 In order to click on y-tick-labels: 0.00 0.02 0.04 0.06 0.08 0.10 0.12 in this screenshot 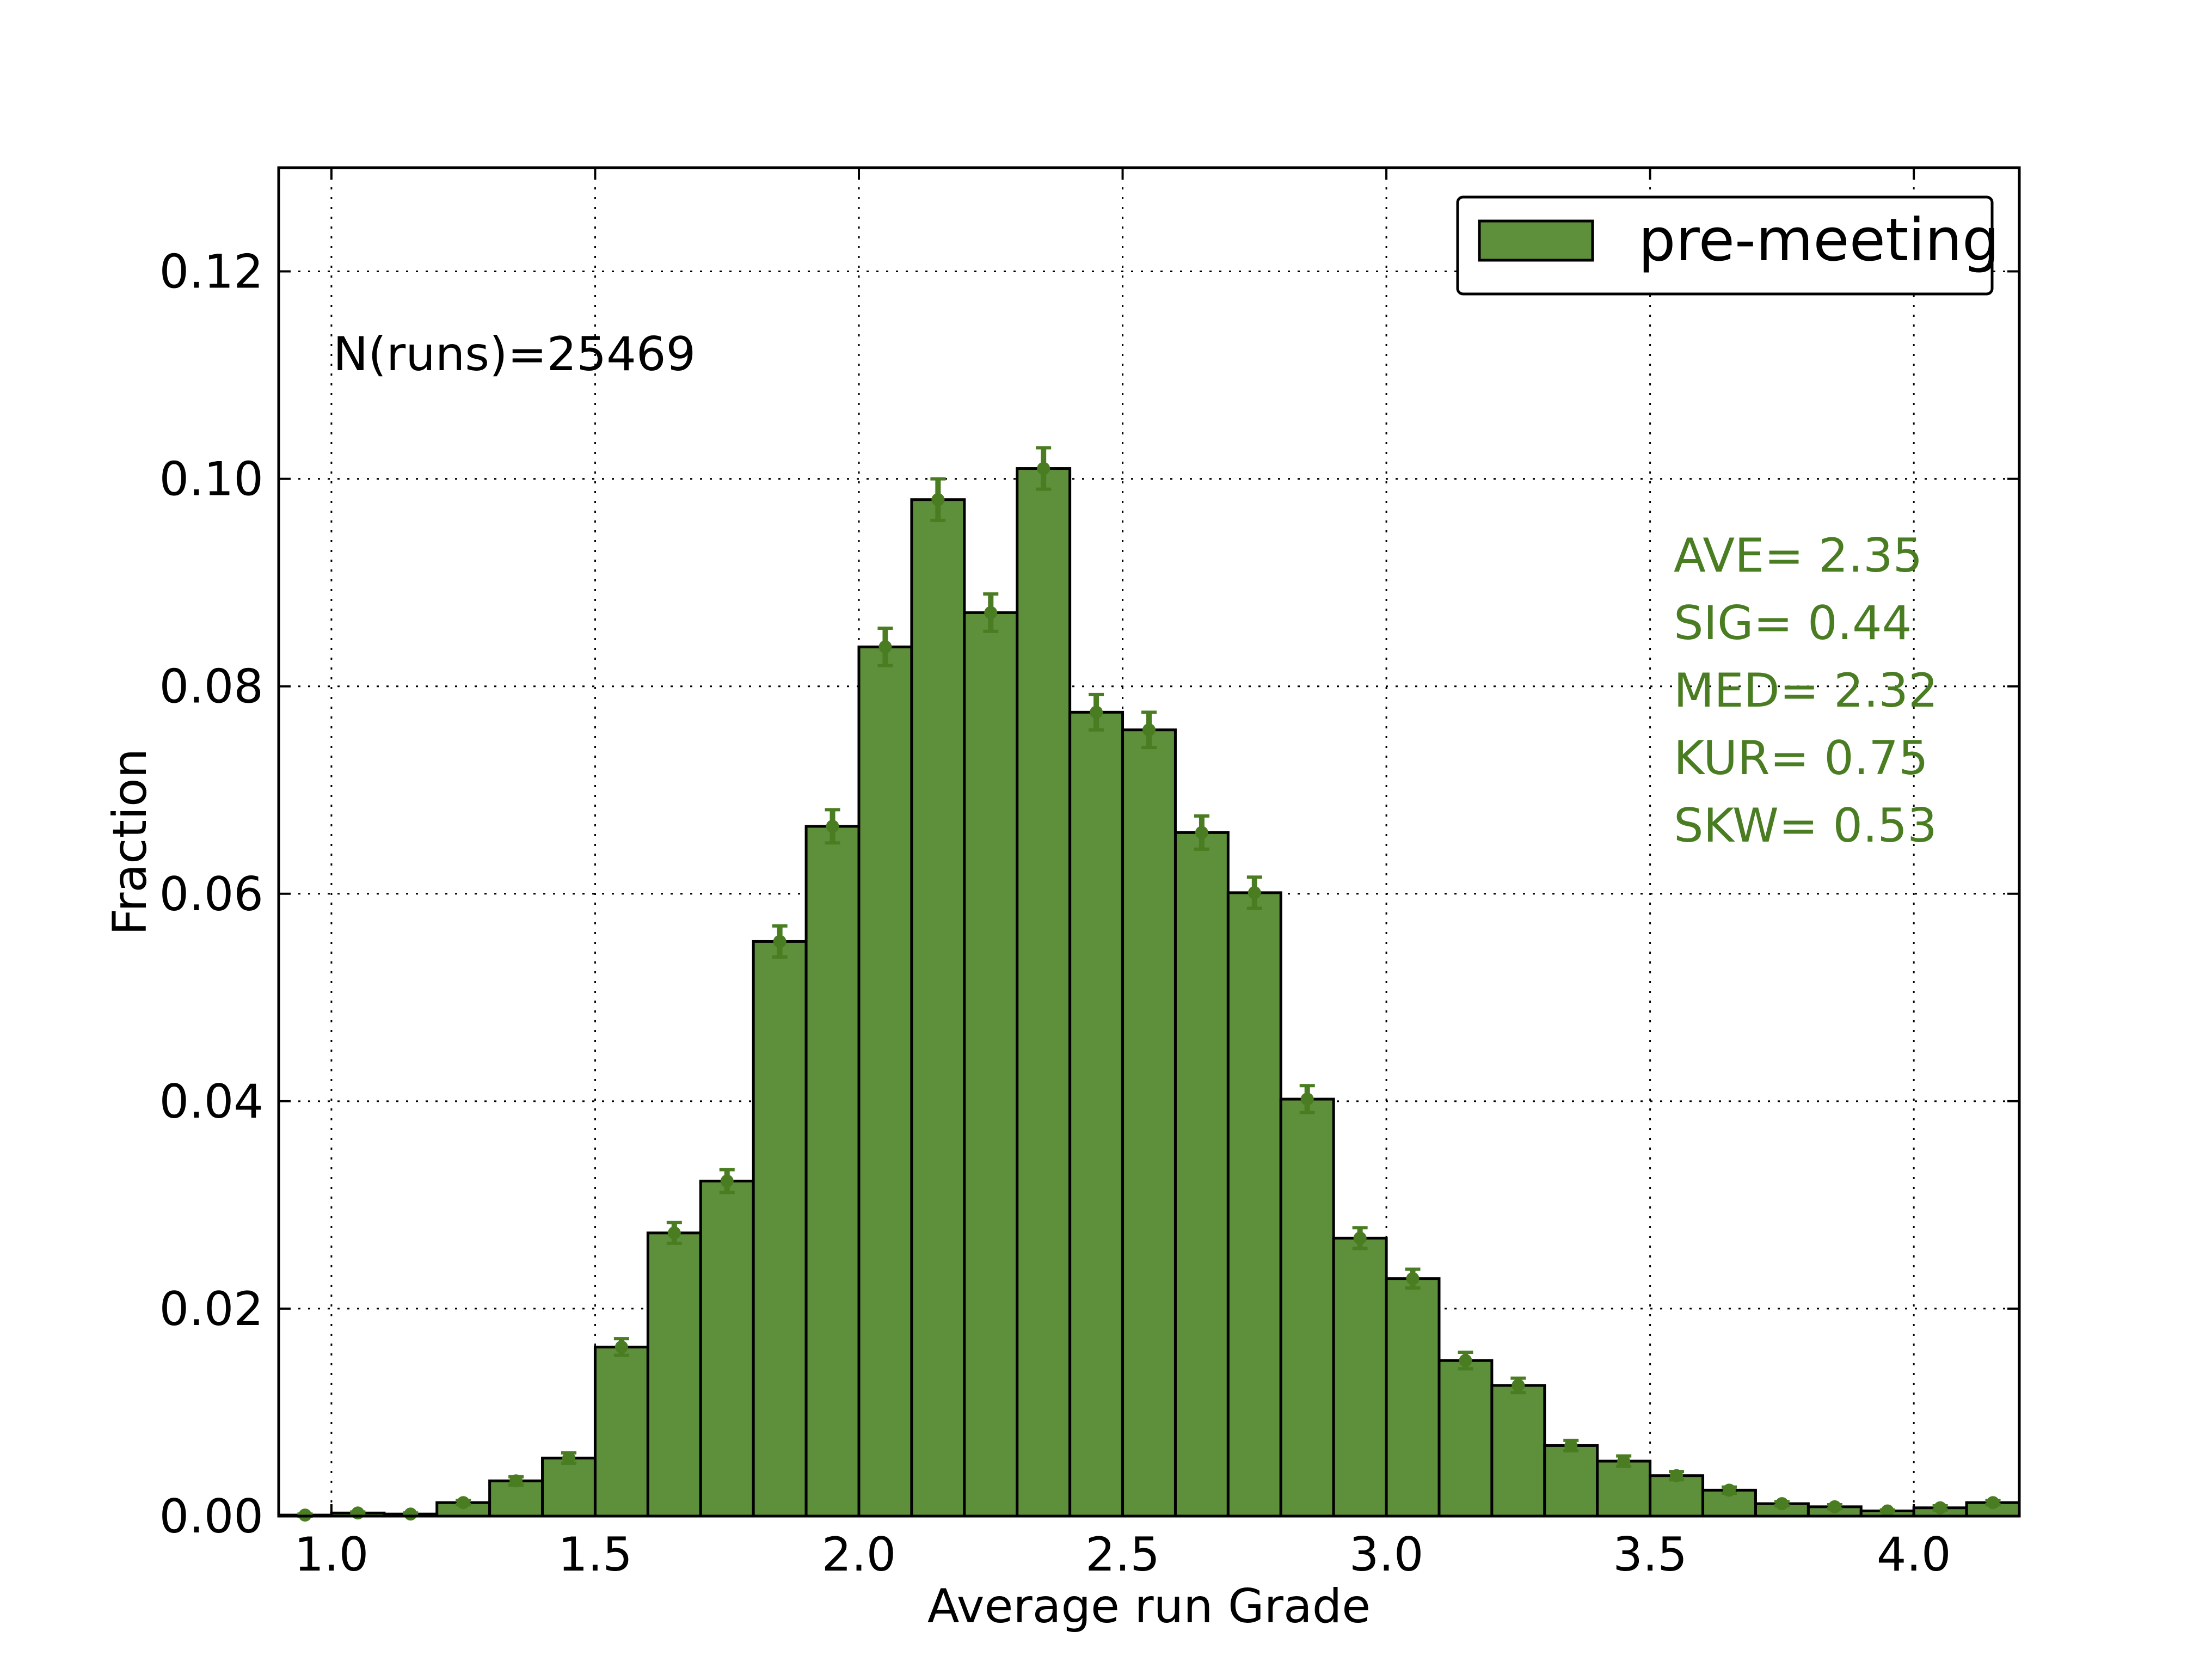, I will do `click(211, 894)`.